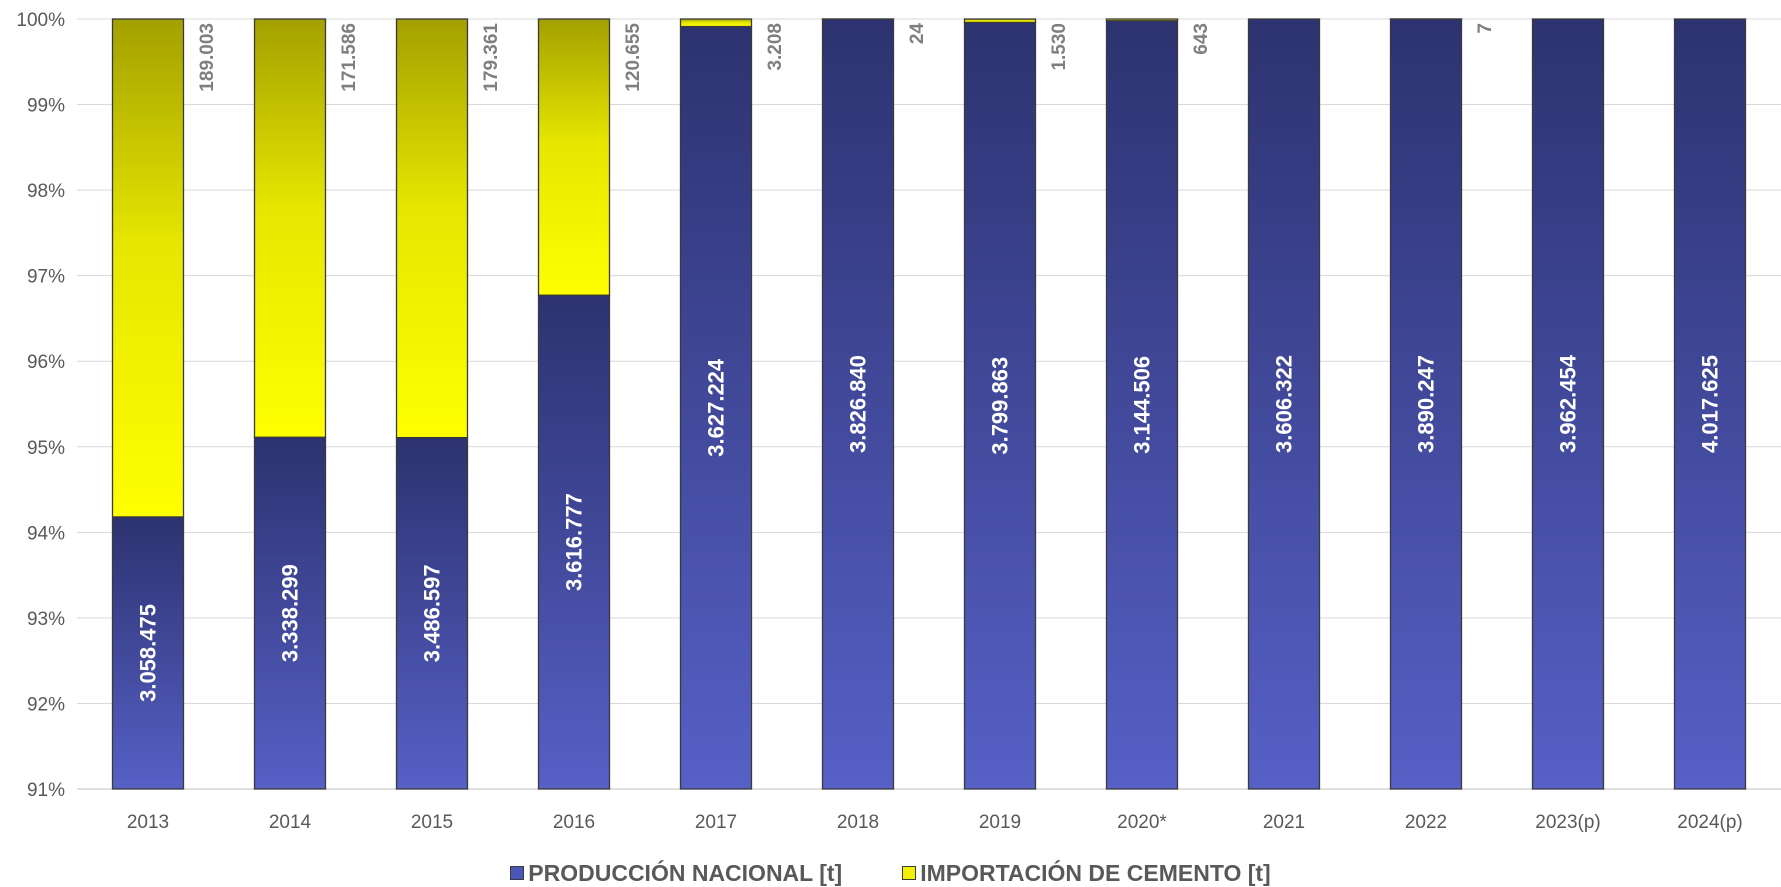  I want to click on x-tick-label: 2023(p), so click(1568, 822).